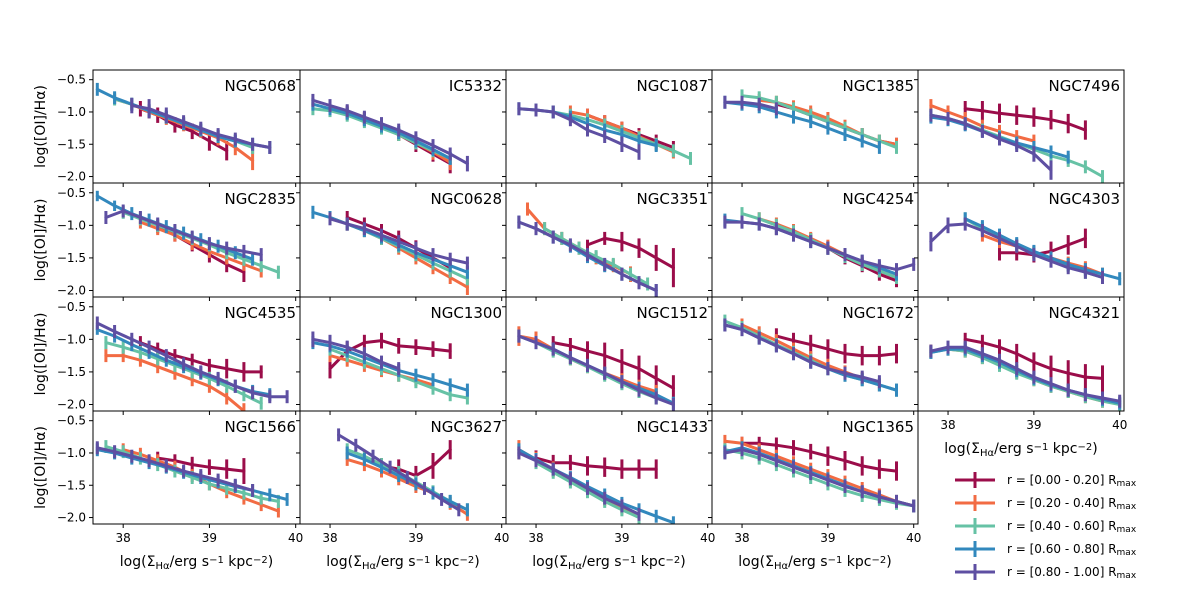  I want to click on panel-title: NGC1512, so click(673, 313).